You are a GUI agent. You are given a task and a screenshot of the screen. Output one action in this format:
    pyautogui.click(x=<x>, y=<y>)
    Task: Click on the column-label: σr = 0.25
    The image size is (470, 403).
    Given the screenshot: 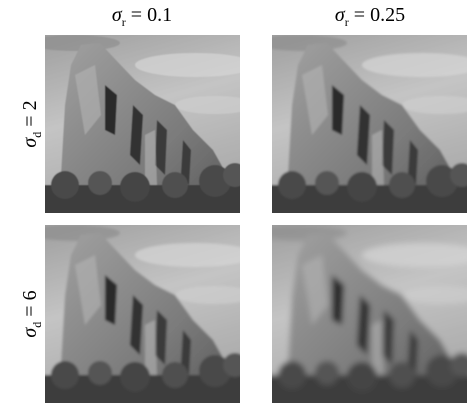 What is the action you would take?
    pyautogui.click(x=370, y=17)
    